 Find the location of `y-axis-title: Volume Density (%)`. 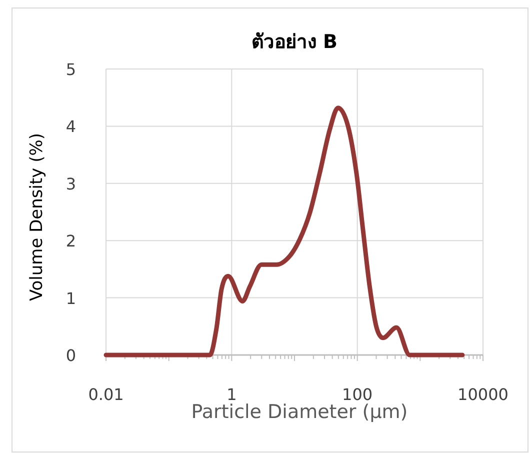

y-axis-title: Volume Density (%) is located at coordinates (37, 217).